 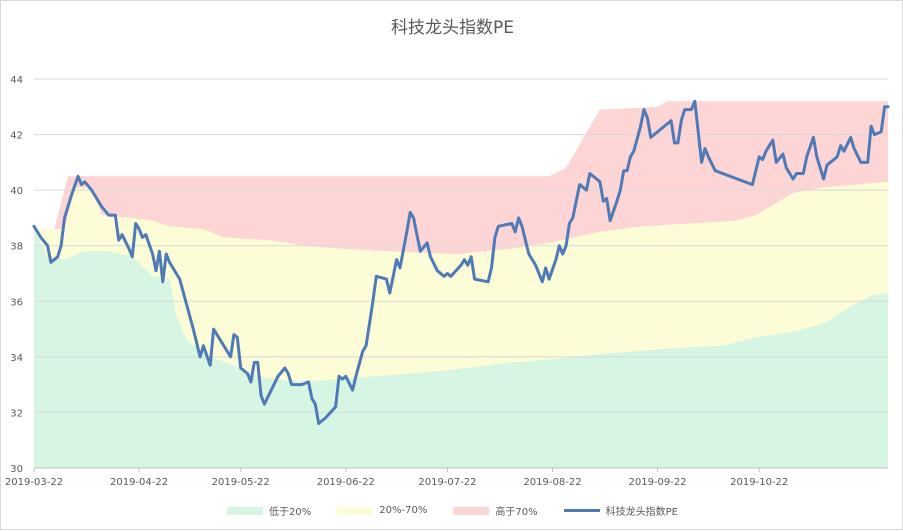 I want to click on legend-item-0: 低于20%, so click(x=269, y=510).